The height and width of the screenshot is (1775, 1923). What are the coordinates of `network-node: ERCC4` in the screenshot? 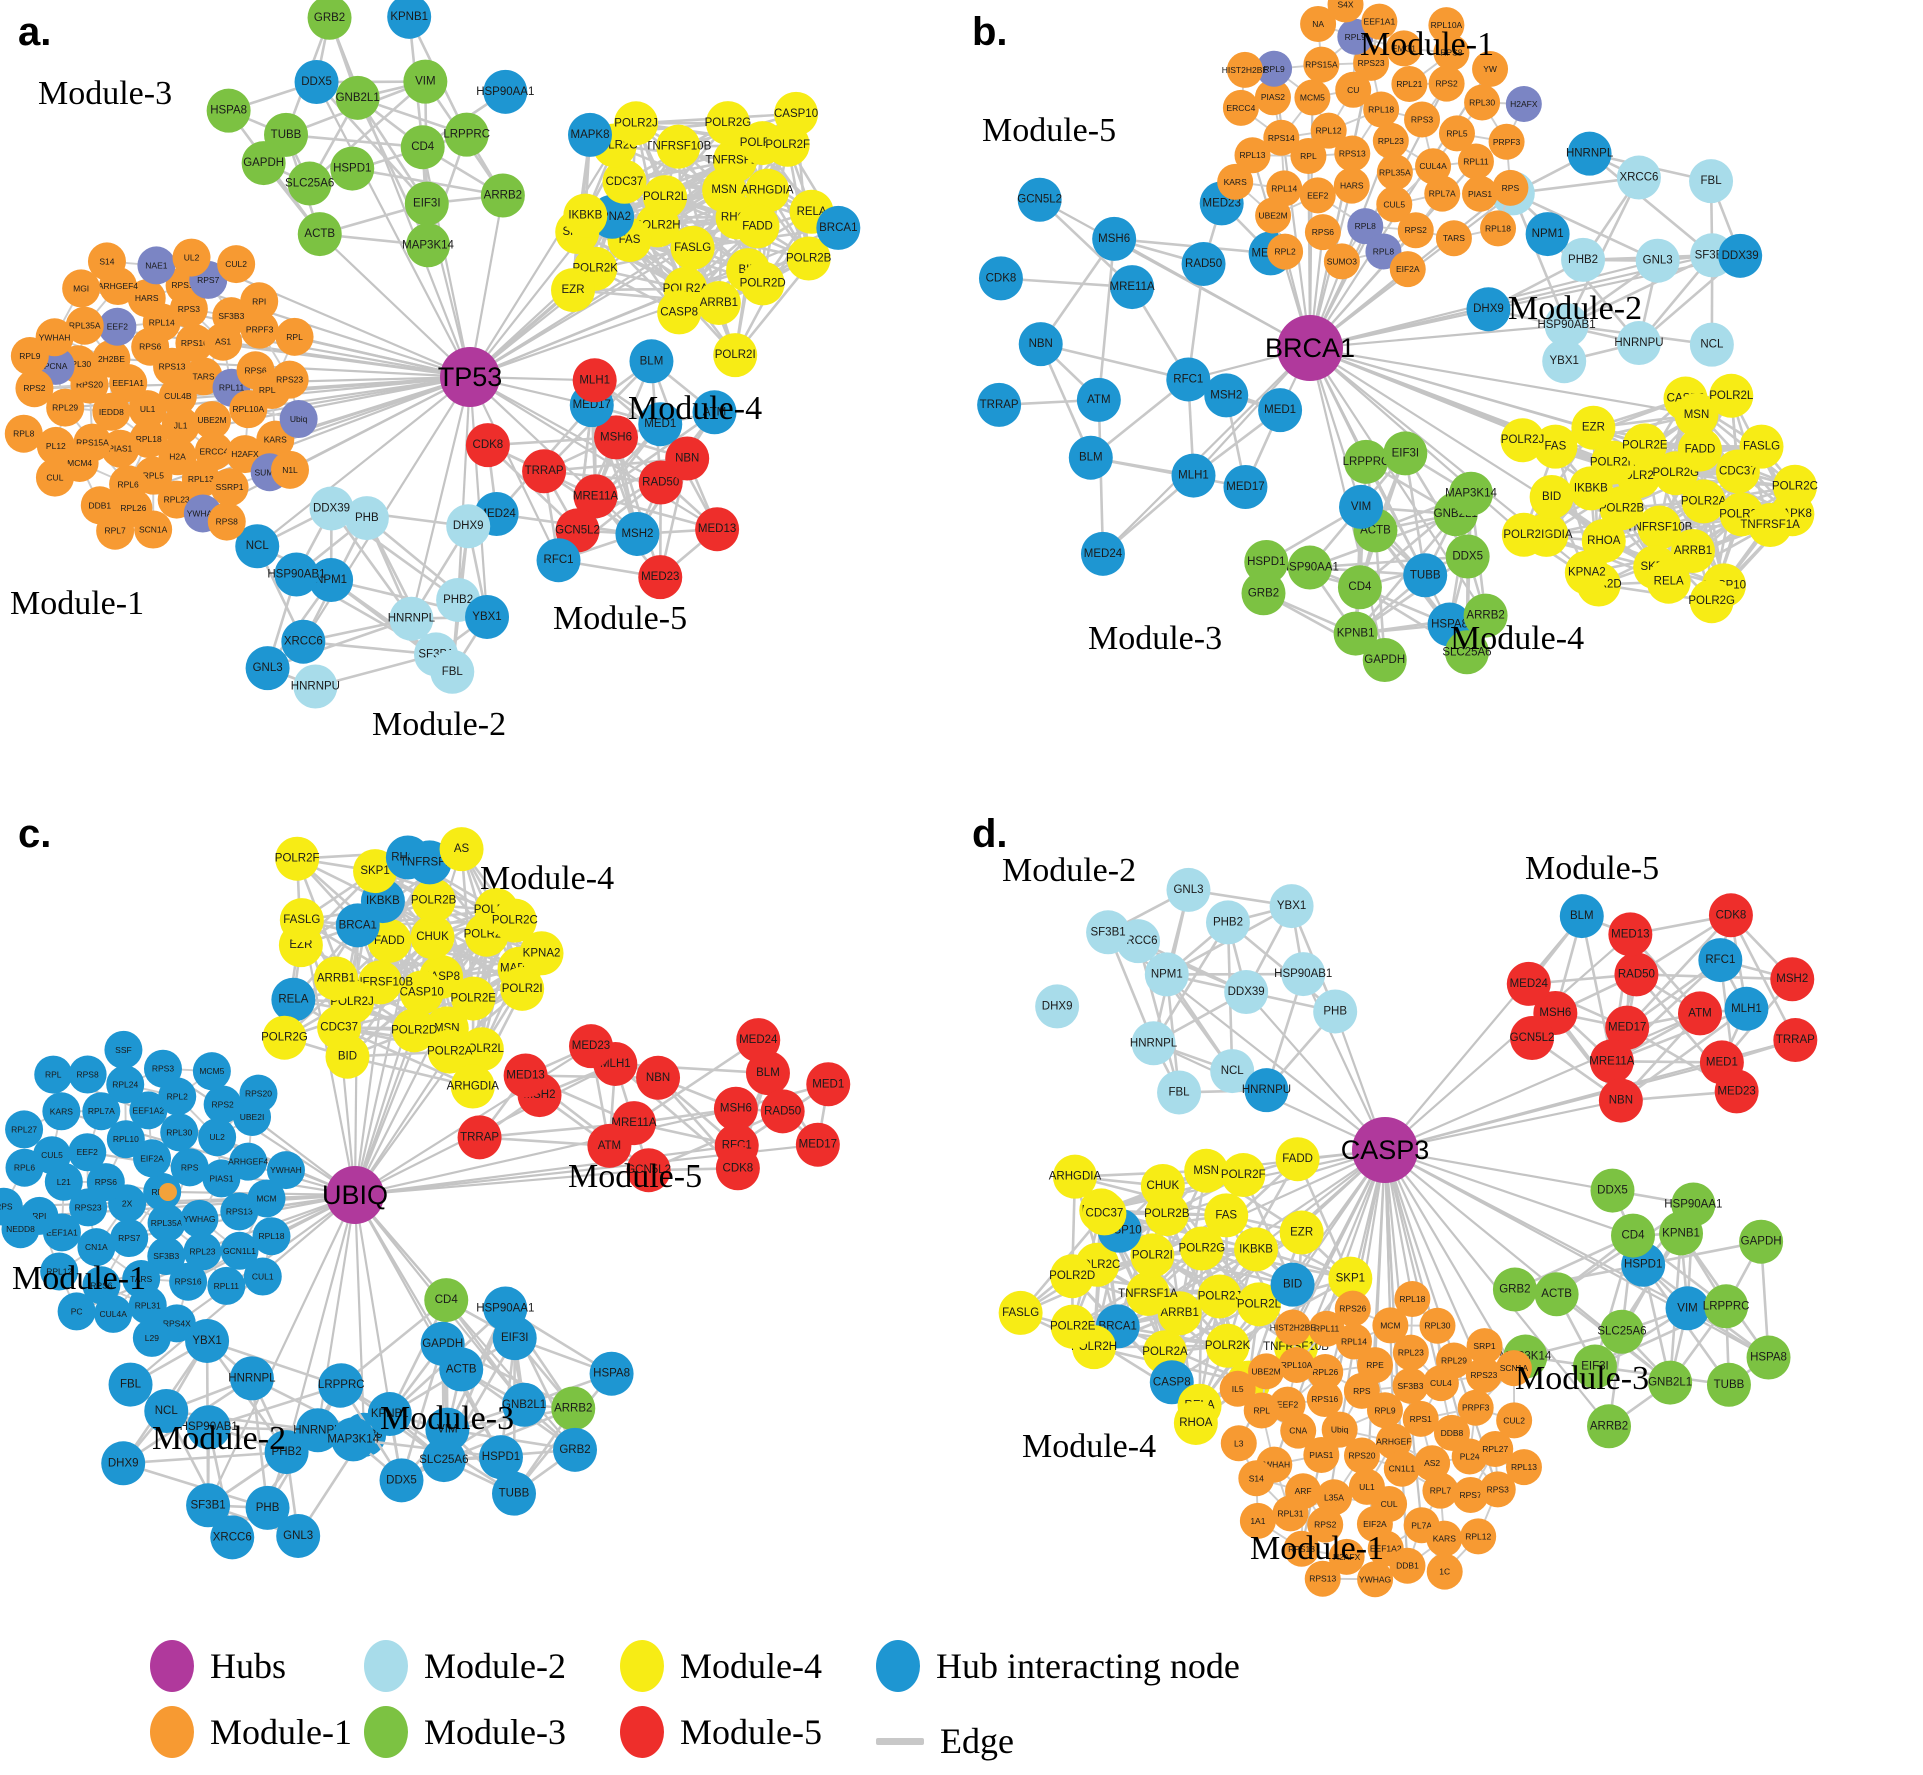 It's located at (1240, 107).